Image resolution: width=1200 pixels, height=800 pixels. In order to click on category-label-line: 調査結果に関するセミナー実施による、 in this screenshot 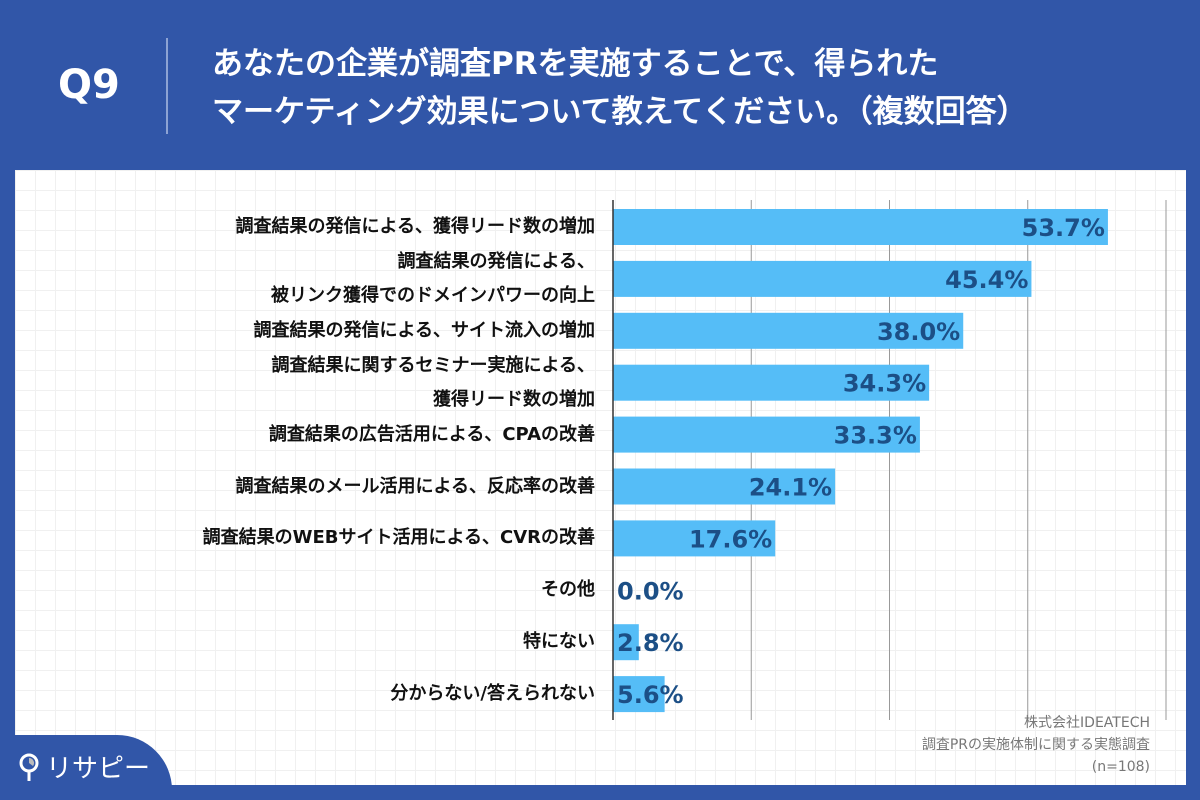, I will do `click(433, 365)`.